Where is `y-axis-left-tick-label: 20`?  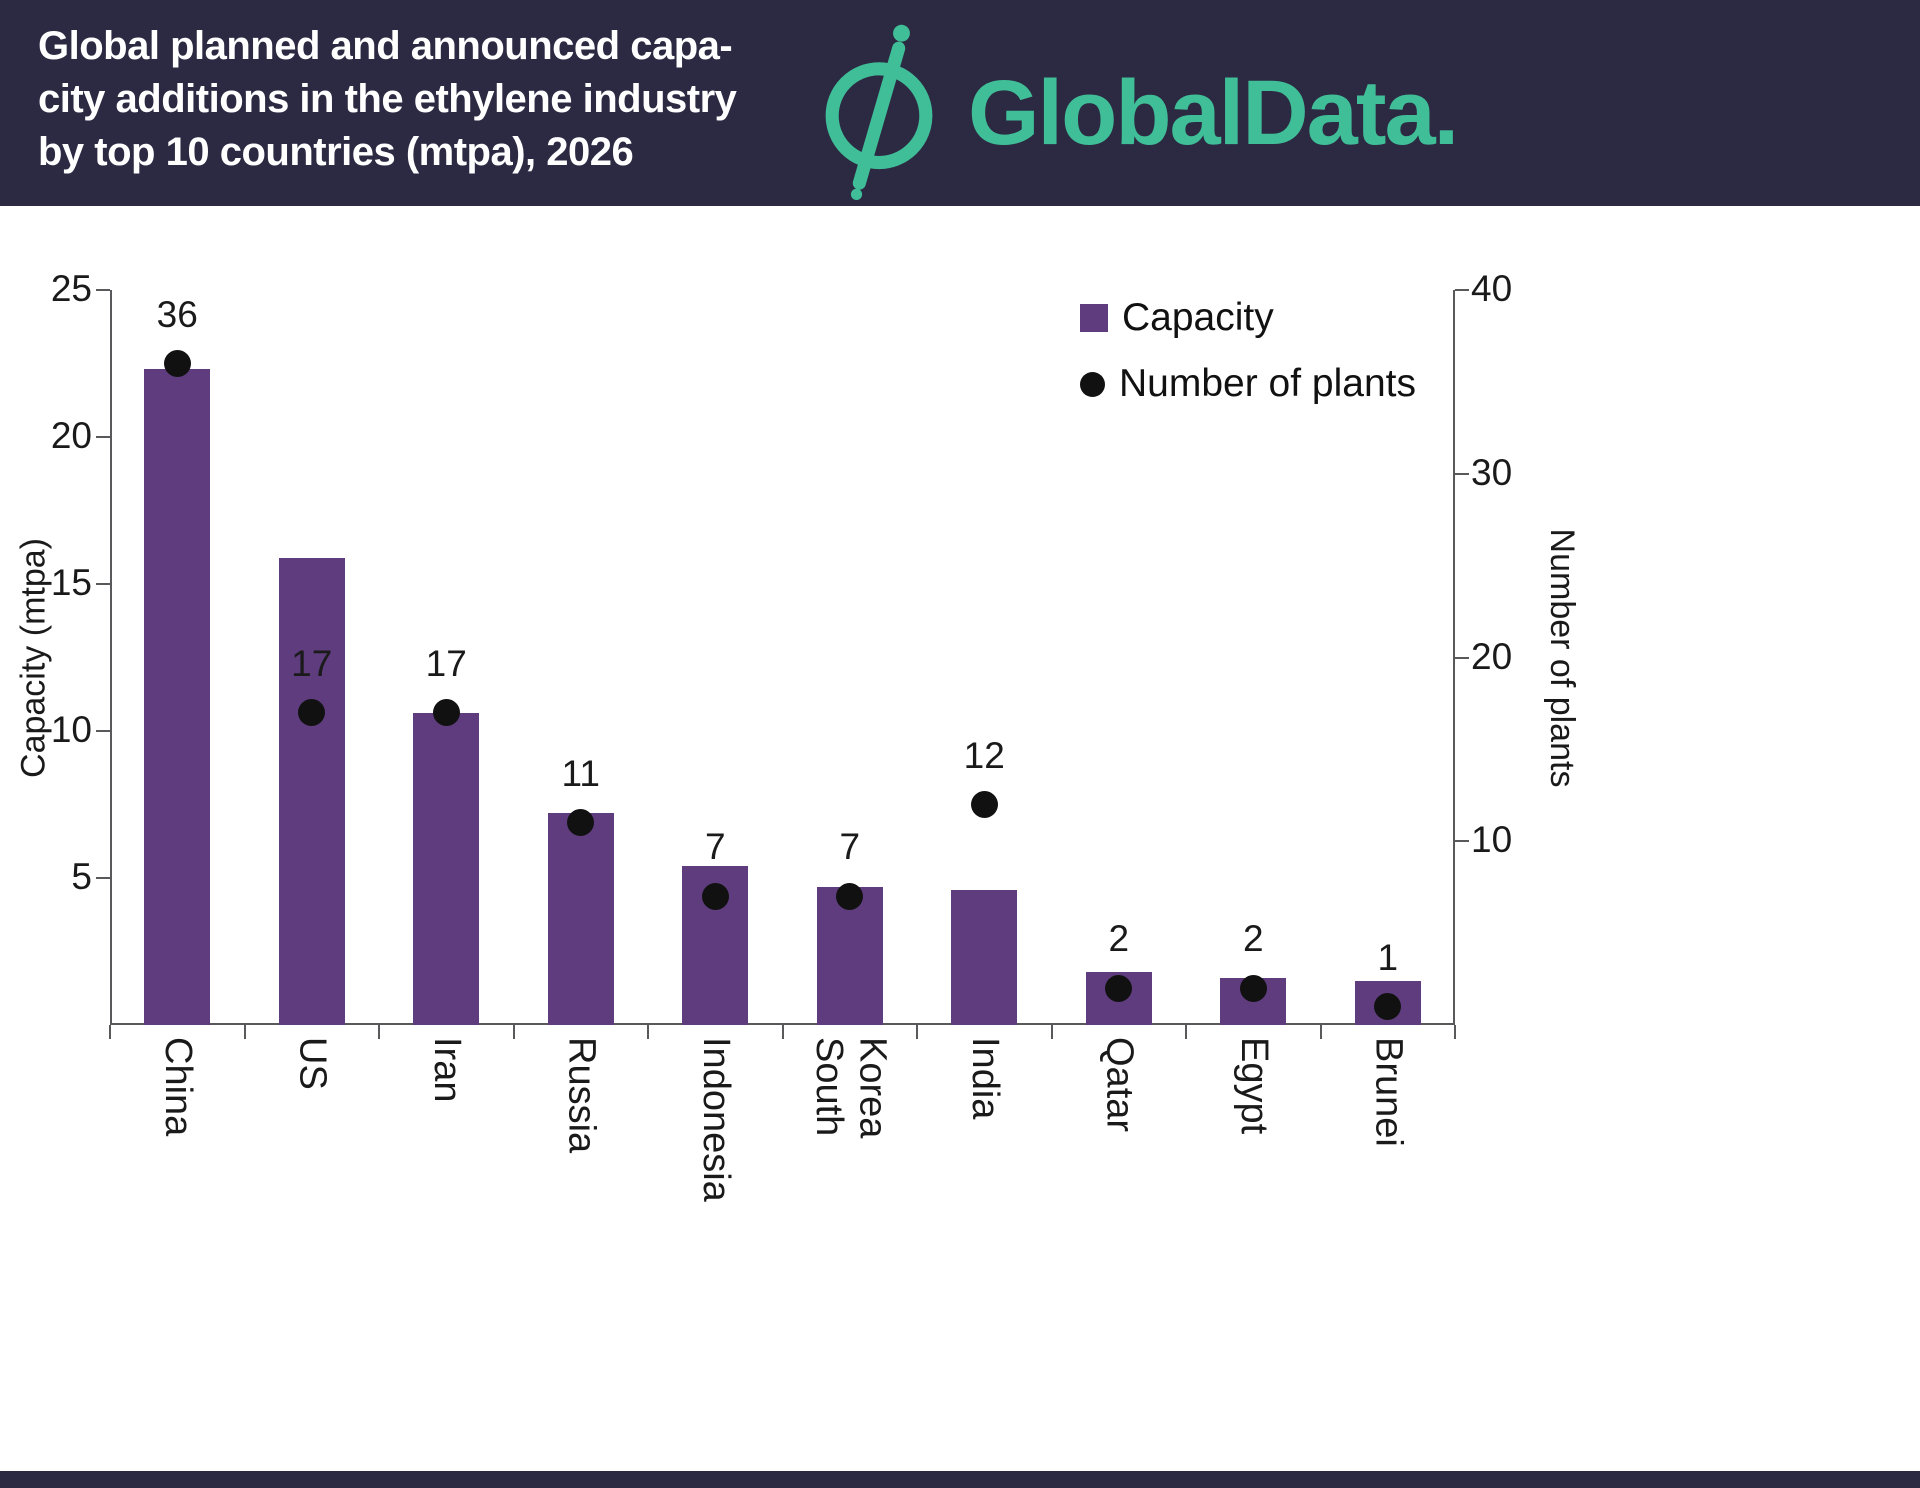
y-axis-left-tick-label: 20 is located at coordinates (71, 435).